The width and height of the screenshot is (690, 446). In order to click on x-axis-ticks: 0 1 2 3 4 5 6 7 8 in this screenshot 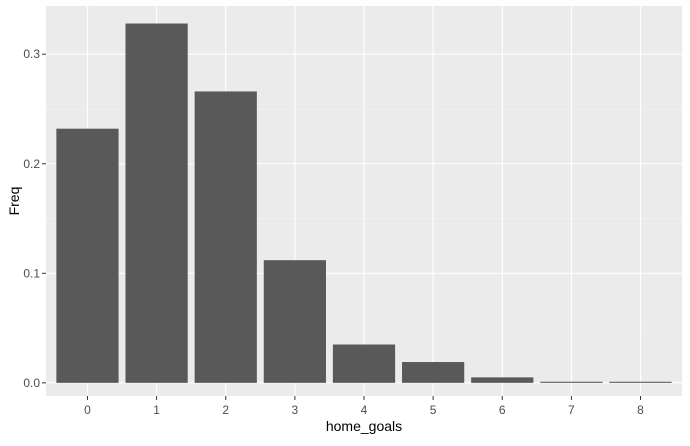, I will do `click(364, 406)`.